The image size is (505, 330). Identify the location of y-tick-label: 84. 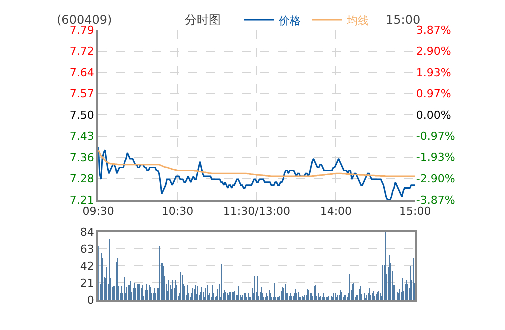
(87, 232).